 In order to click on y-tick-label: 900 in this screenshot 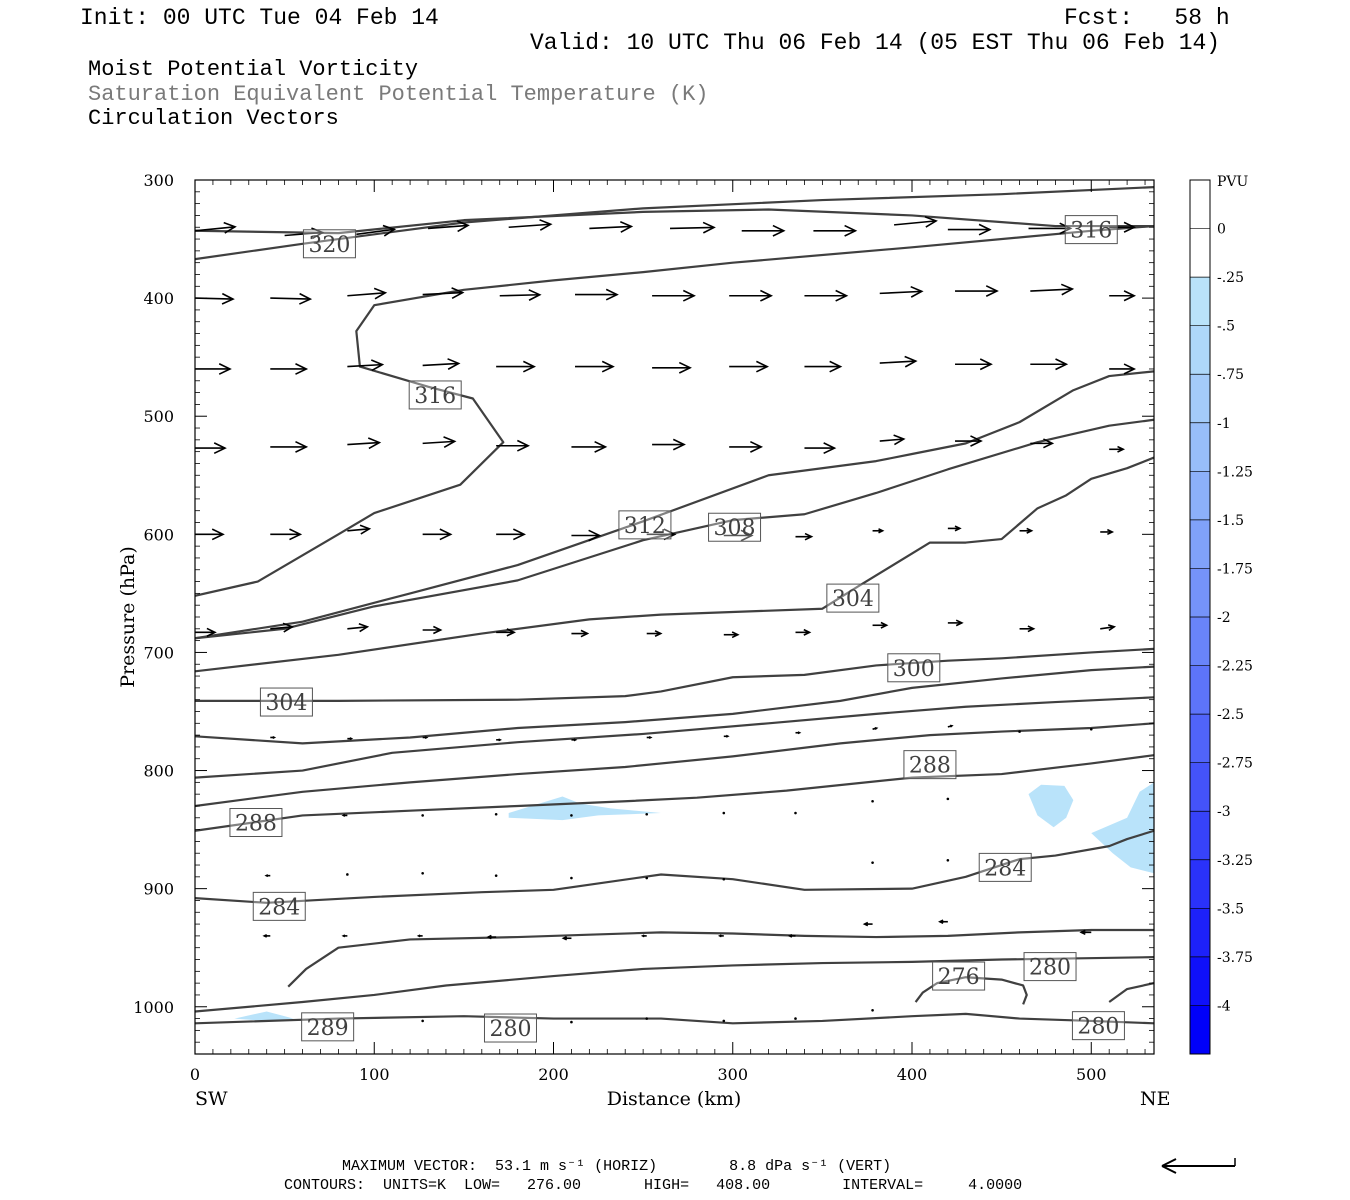, I will do `click(158, 889)`.